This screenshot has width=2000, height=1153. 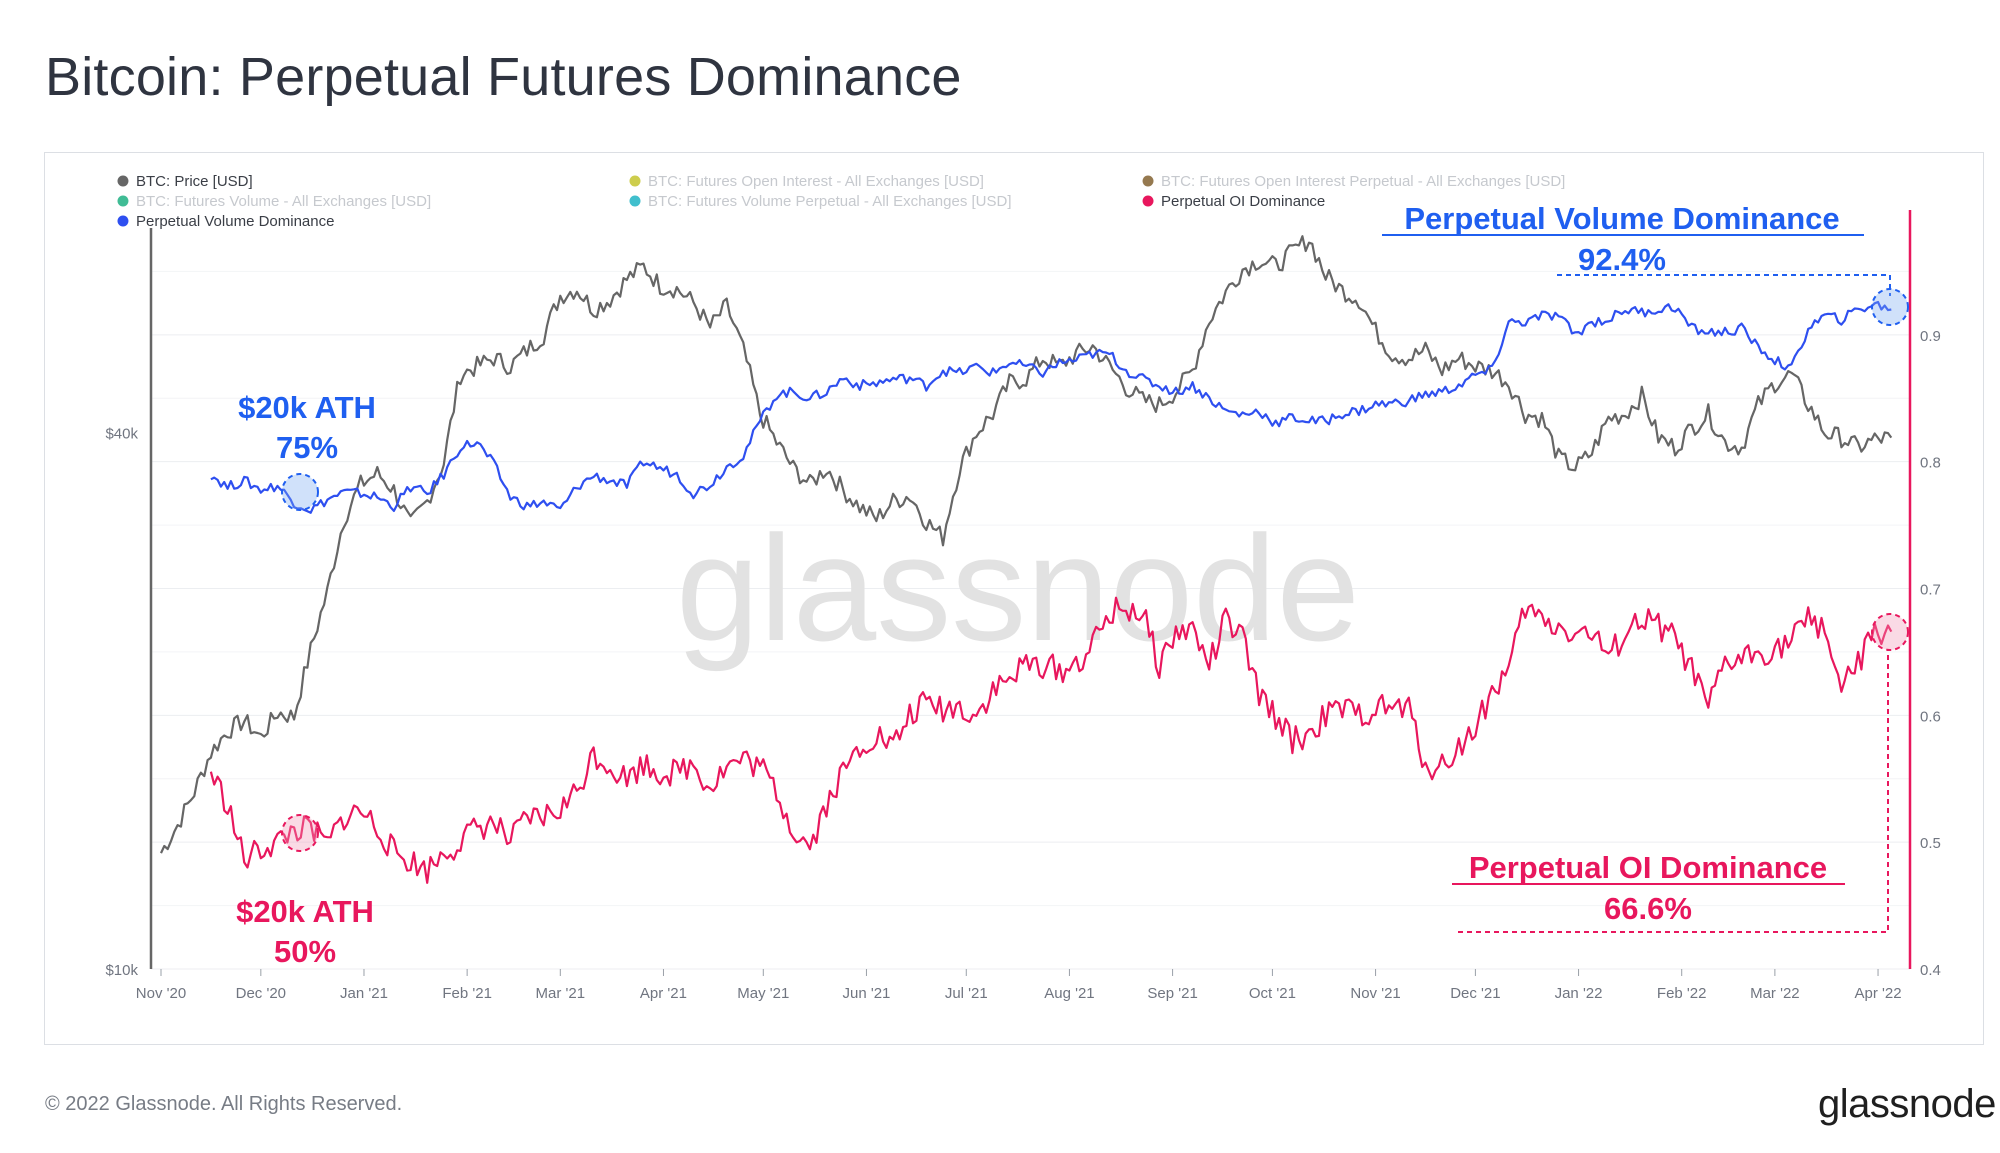 I want to click on annotation-vol-now-title: Perpetual Volume Dominance, so click(x=1621, y=218).